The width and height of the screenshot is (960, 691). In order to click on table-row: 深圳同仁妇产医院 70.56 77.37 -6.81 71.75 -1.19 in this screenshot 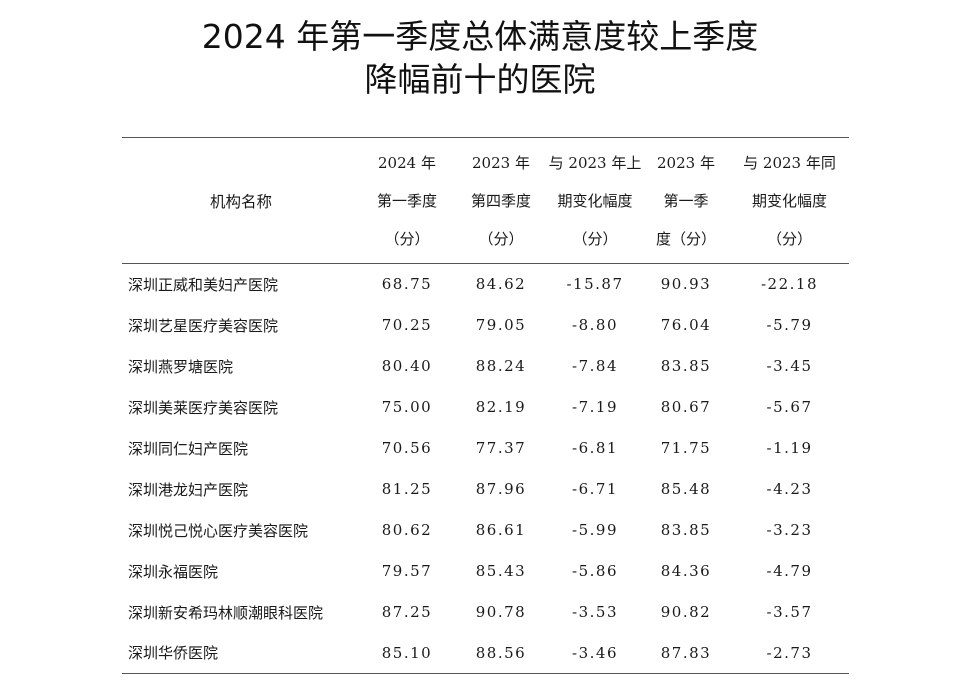, I will do `click(485, 448)`.